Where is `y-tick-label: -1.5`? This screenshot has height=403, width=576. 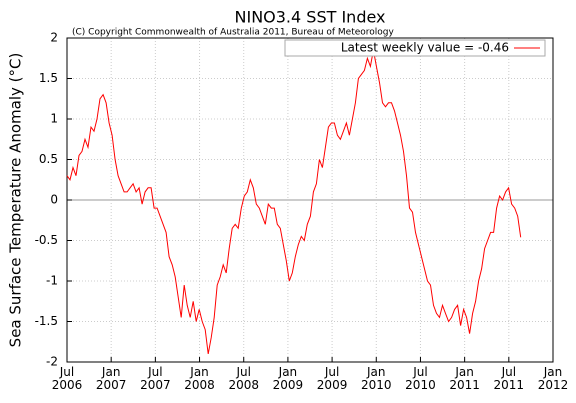
y-tick-label: -1.5 is located at coordinates (46, 321).